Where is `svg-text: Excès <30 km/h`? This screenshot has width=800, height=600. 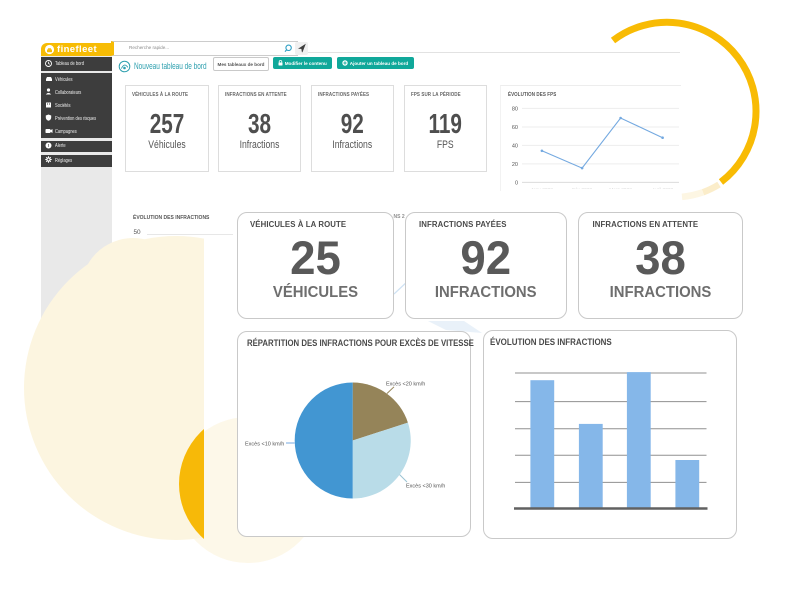 svg-text: Excès <30 km/h is located at coordinates (425, 487).